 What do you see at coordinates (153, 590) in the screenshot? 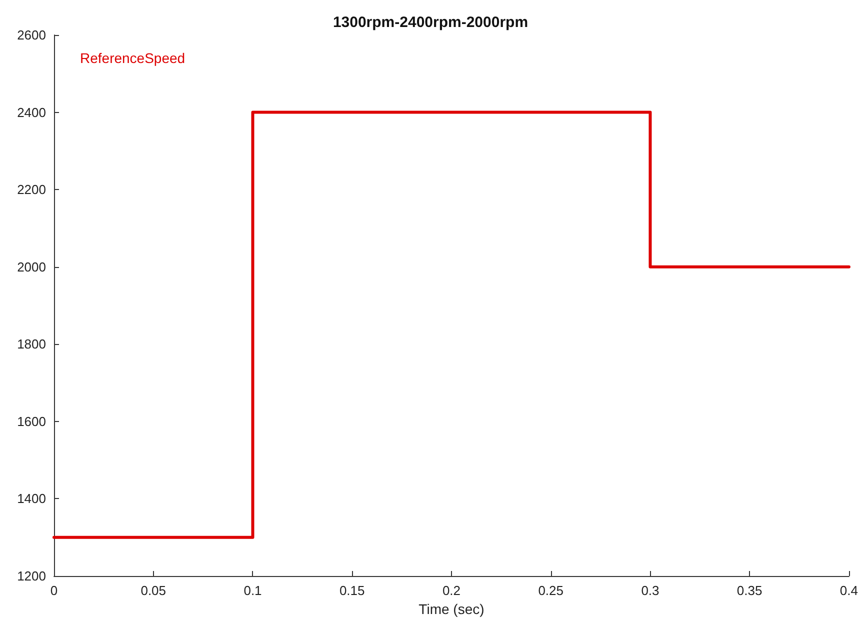
I see `x-tick-label: 0.05` at bounding box center [153, 590].